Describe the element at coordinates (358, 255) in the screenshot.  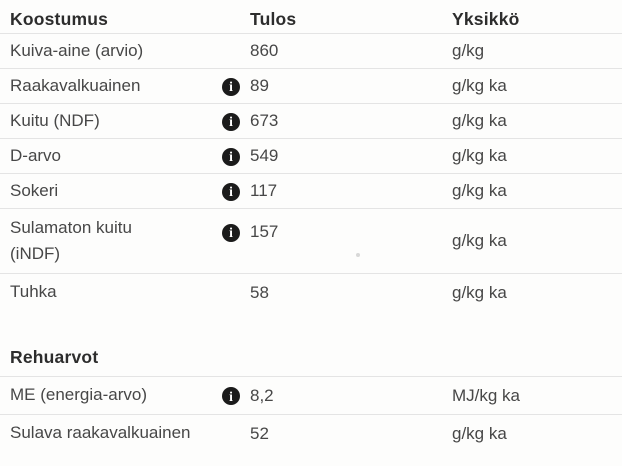
I see `scan-artifact-dot` at that location.